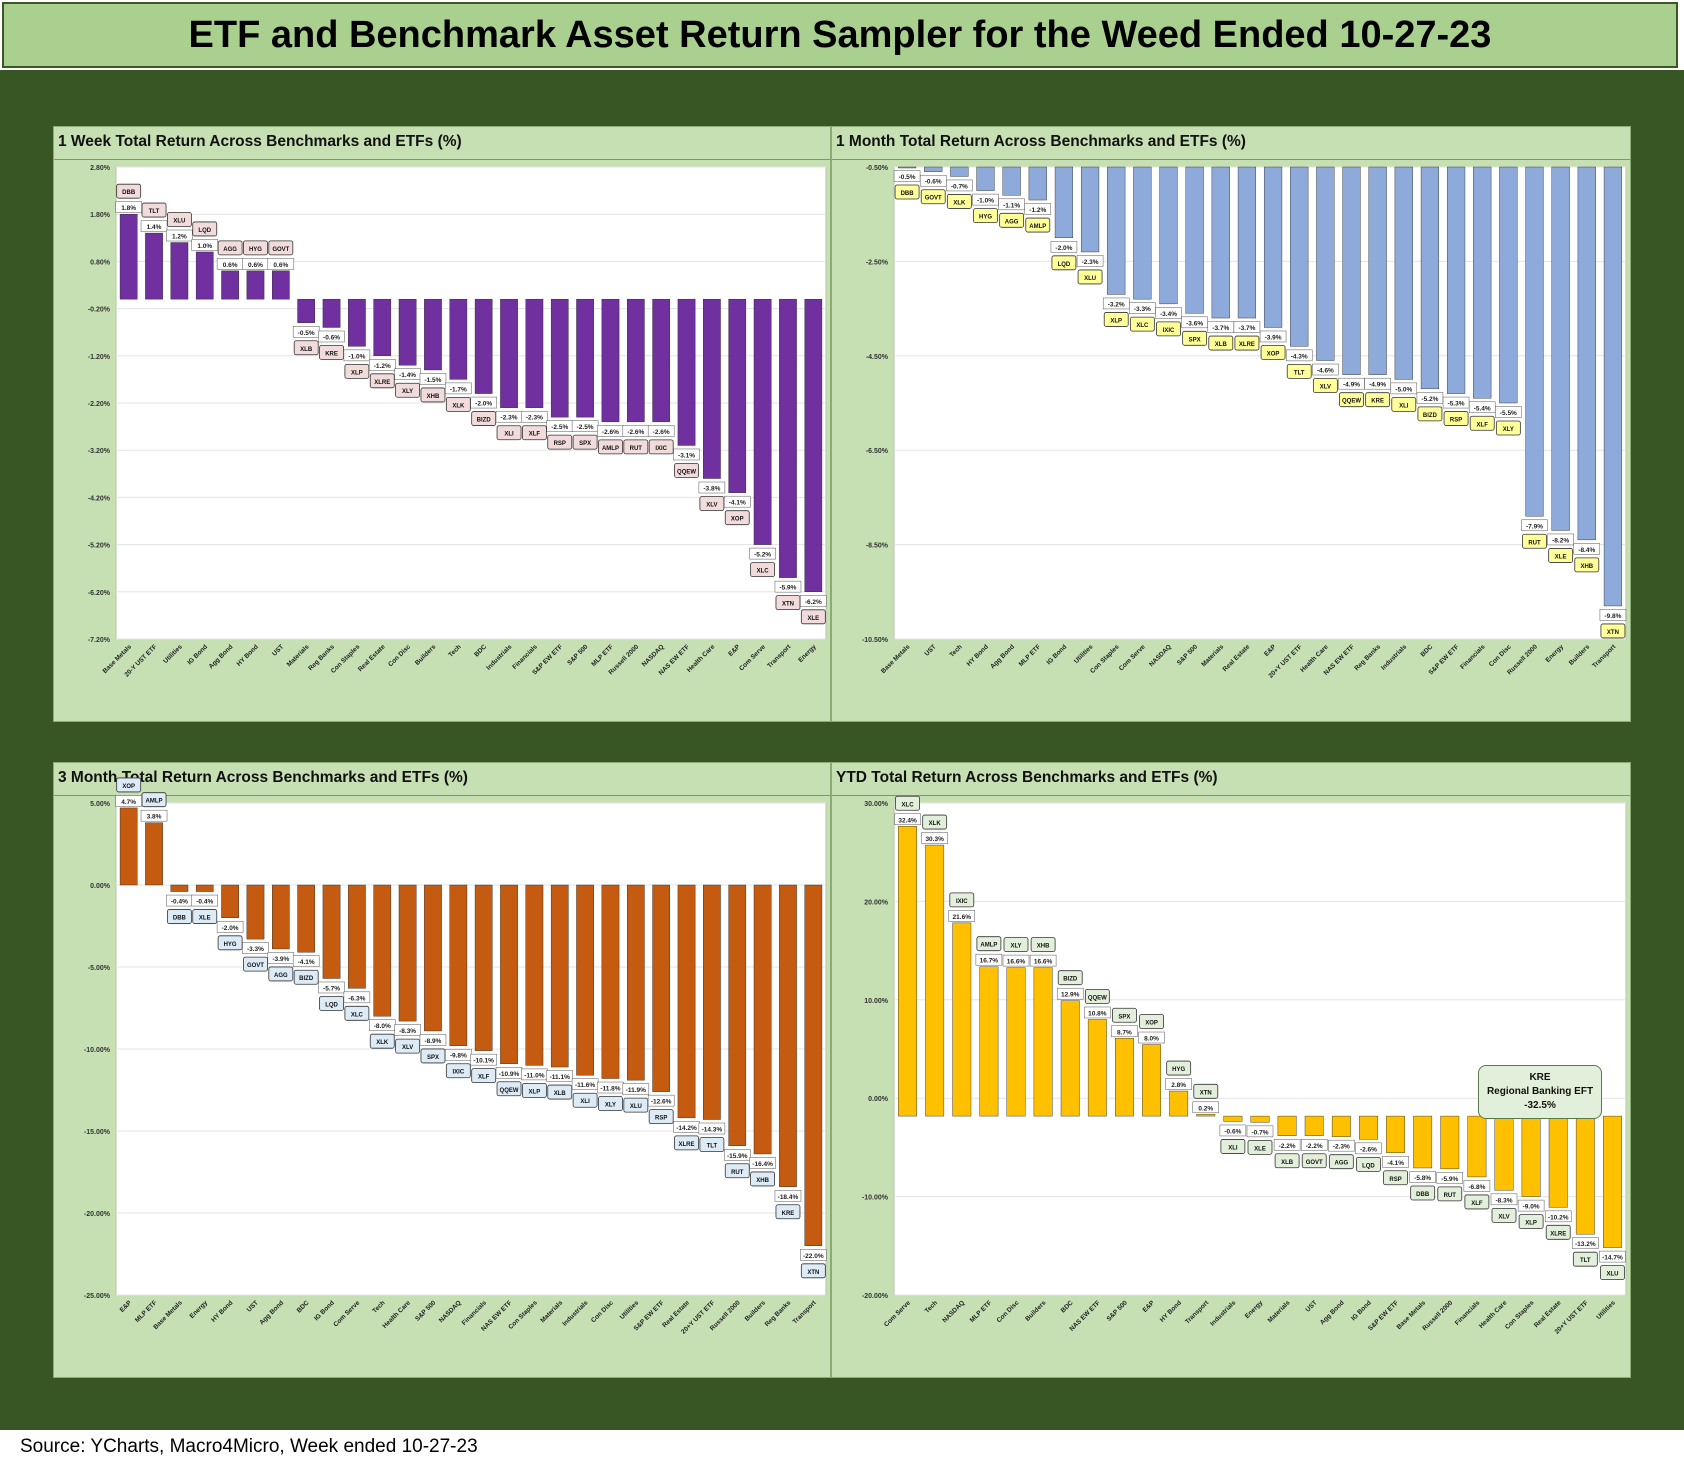 The height and width of the screenshot is (1472, 1684). Describe the element at coordinates (602, 655) in the screenshot. I see `category-label: MLP ETF` at that location.